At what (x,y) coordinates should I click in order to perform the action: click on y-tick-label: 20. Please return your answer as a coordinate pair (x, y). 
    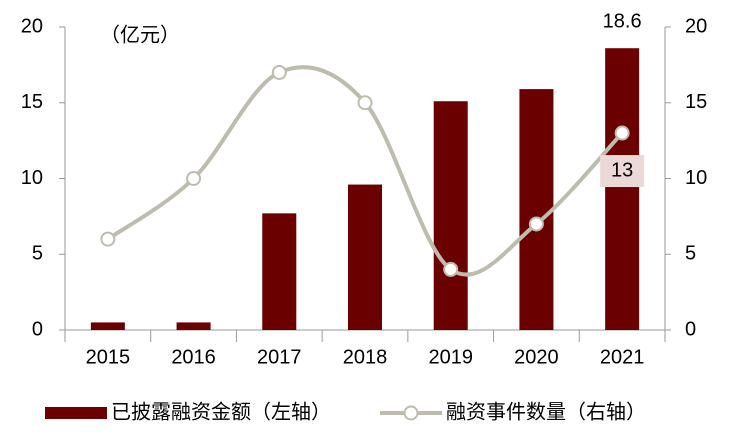
    Looking at the image, I should click on (32, 26).